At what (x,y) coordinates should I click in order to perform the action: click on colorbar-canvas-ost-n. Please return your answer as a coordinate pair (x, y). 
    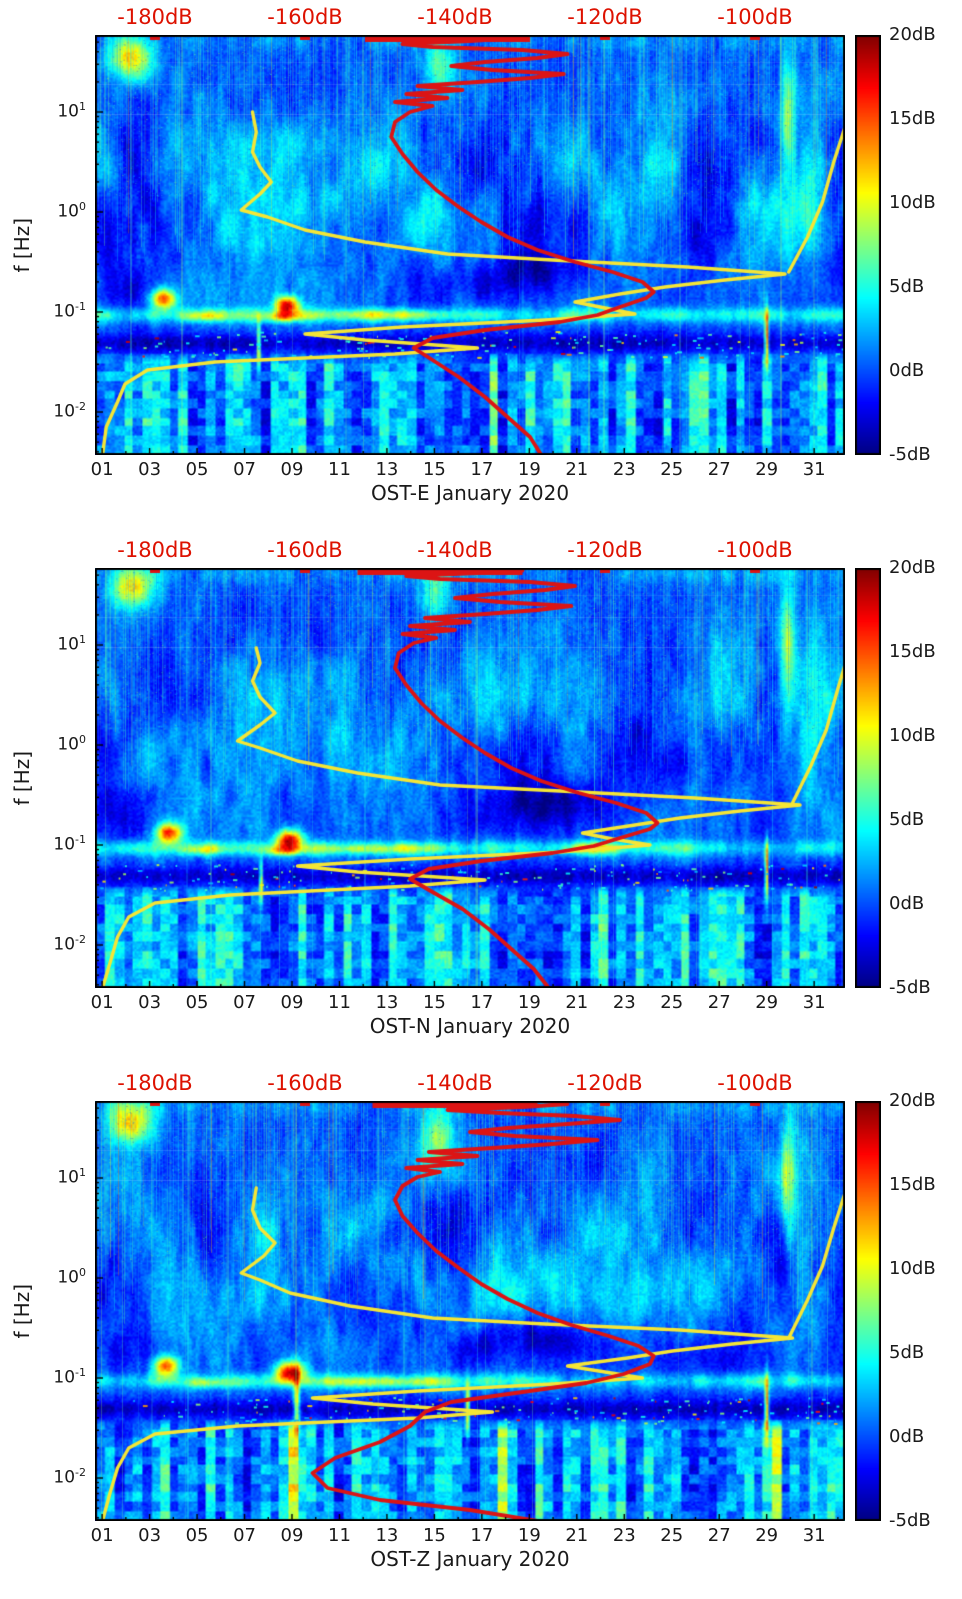
    Looking at the image, I should click on (868, 778).